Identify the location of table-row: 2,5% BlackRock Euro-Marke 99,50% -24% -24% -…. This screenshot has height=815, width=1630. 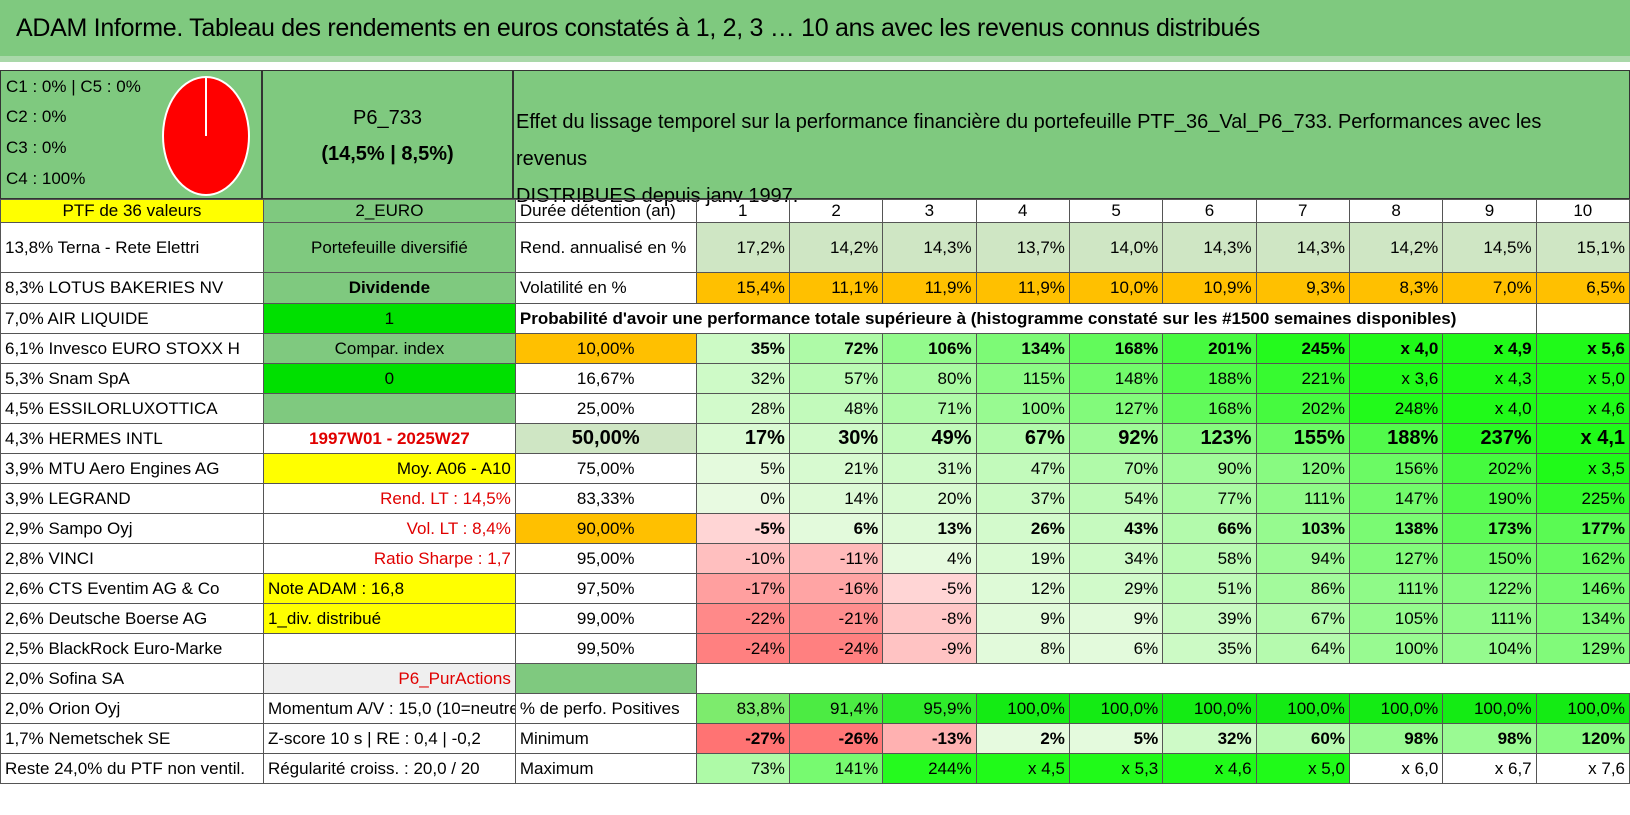
(815, 648).